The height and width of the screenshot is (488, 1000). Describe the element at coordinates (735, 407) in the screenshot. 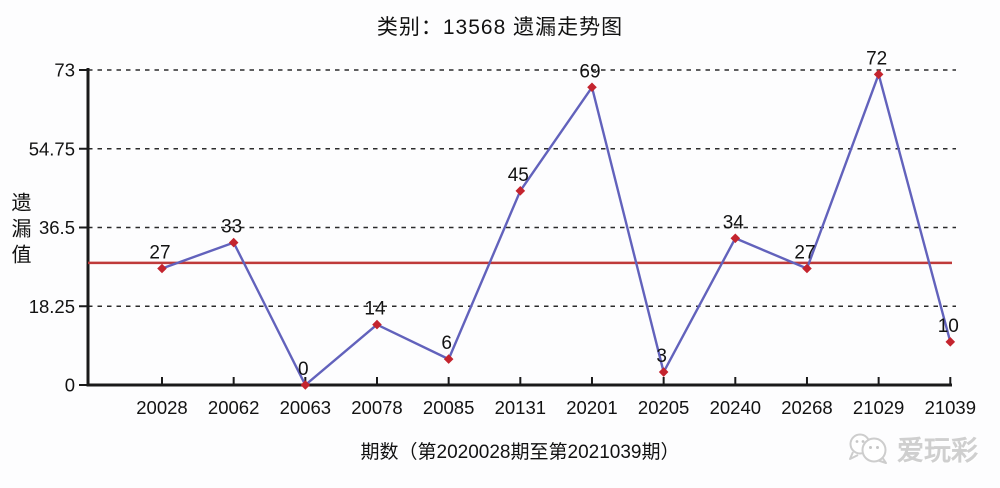

I see `x-tick-label: 20240` at that location.